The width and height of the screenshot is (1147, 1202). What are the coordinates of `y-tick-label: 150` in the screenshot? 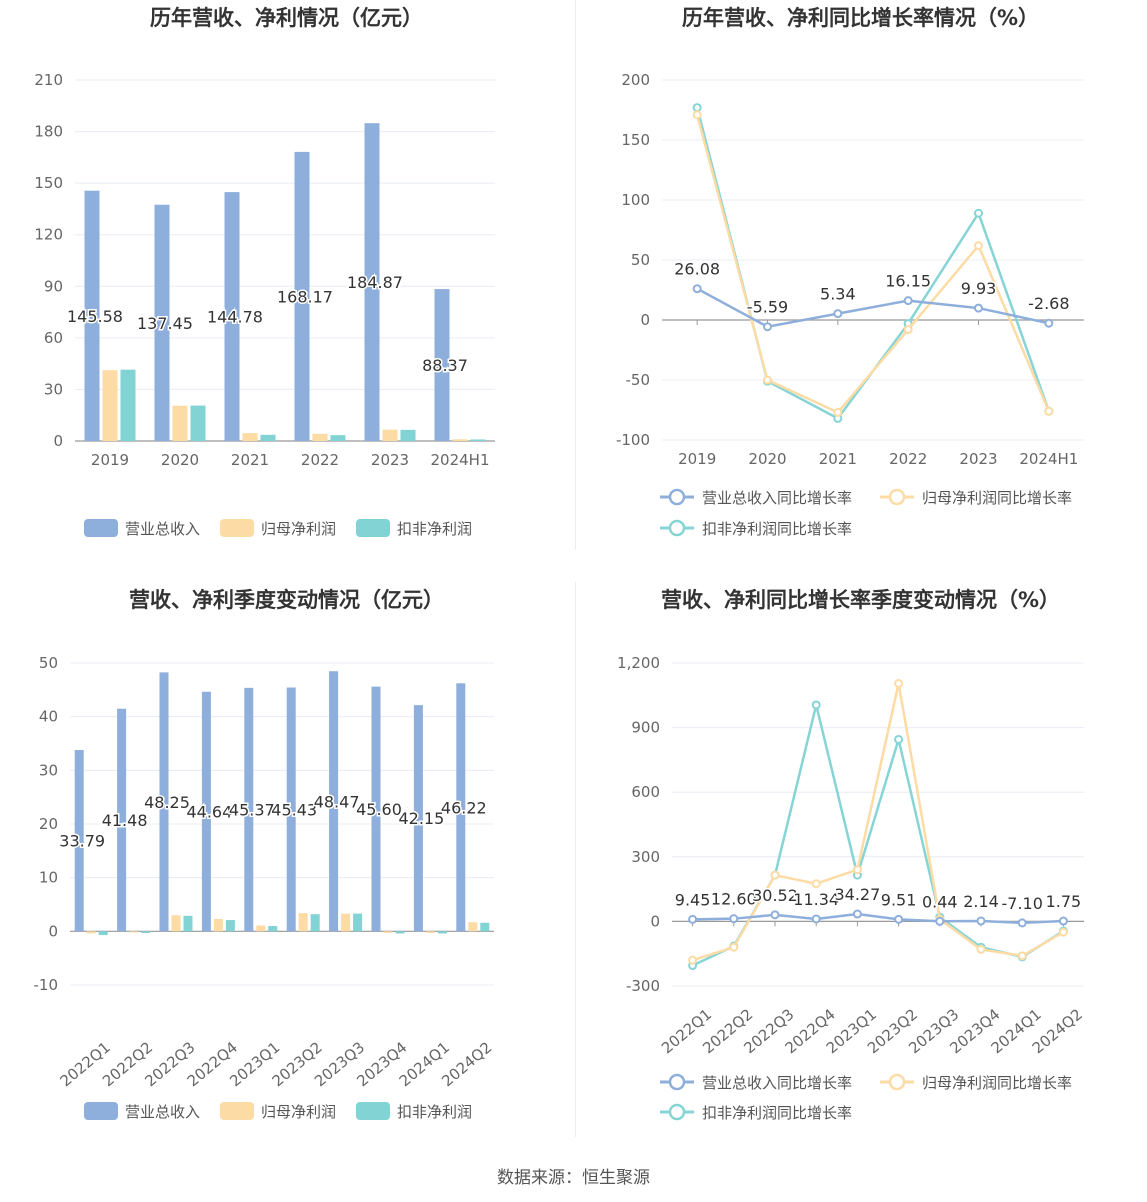 It's located at (48, 183).